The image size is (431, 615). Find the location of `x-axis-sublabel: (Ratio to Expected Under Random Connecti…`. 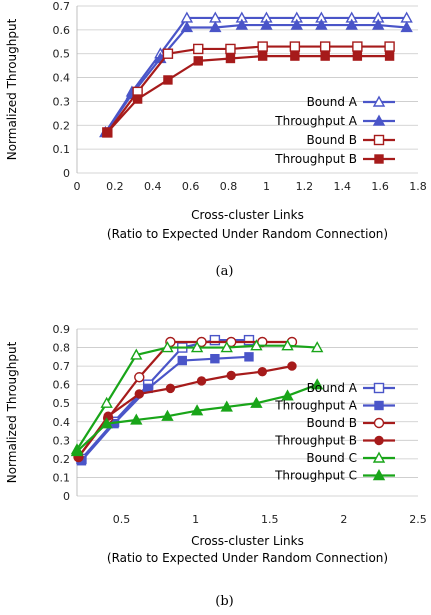

x-axis-sublabel: (Ratio to Expected Under Random Connecti… is located at coordinates (247, 558).